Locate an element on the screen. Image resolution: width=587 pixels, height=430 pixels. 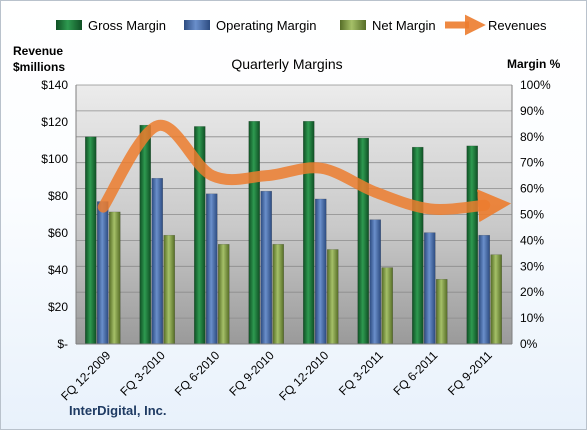
legend-item-operating-margin: Operating Margin is located at coordinates (250, 25).